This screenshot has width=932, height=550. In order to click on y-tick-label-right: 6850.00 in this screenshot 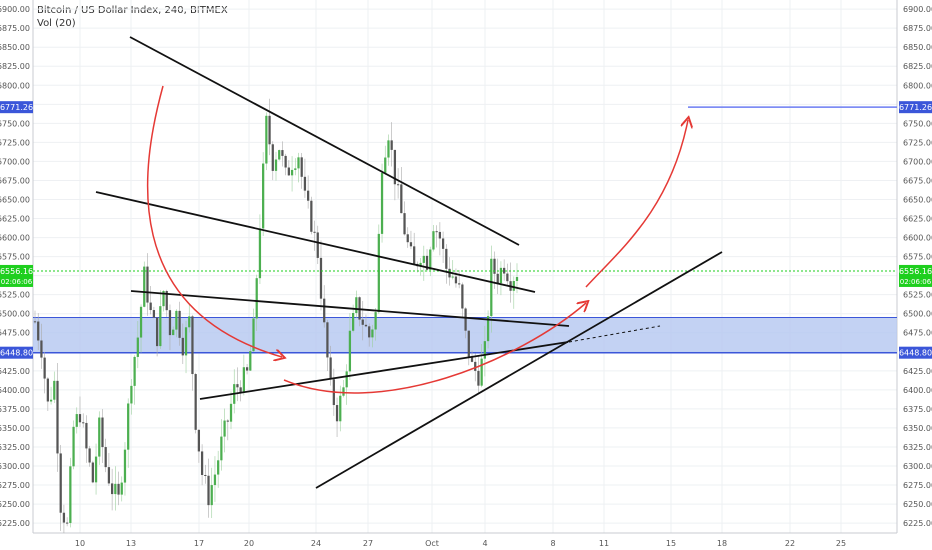, I will do `click(917, 47)`.